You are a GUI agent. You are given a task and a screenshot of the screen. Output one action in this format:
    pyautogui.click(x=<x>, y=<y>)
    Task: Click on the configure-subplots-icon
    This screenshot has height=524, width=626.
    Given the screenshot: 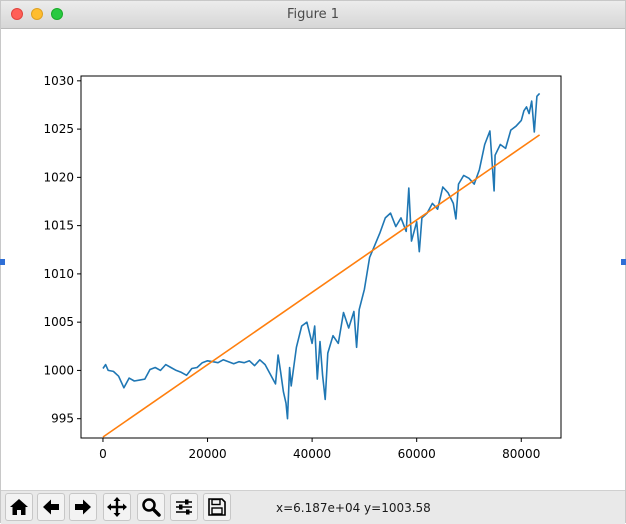 What is the action you would take?
    pyautogui.click(x=184, y=507)
    